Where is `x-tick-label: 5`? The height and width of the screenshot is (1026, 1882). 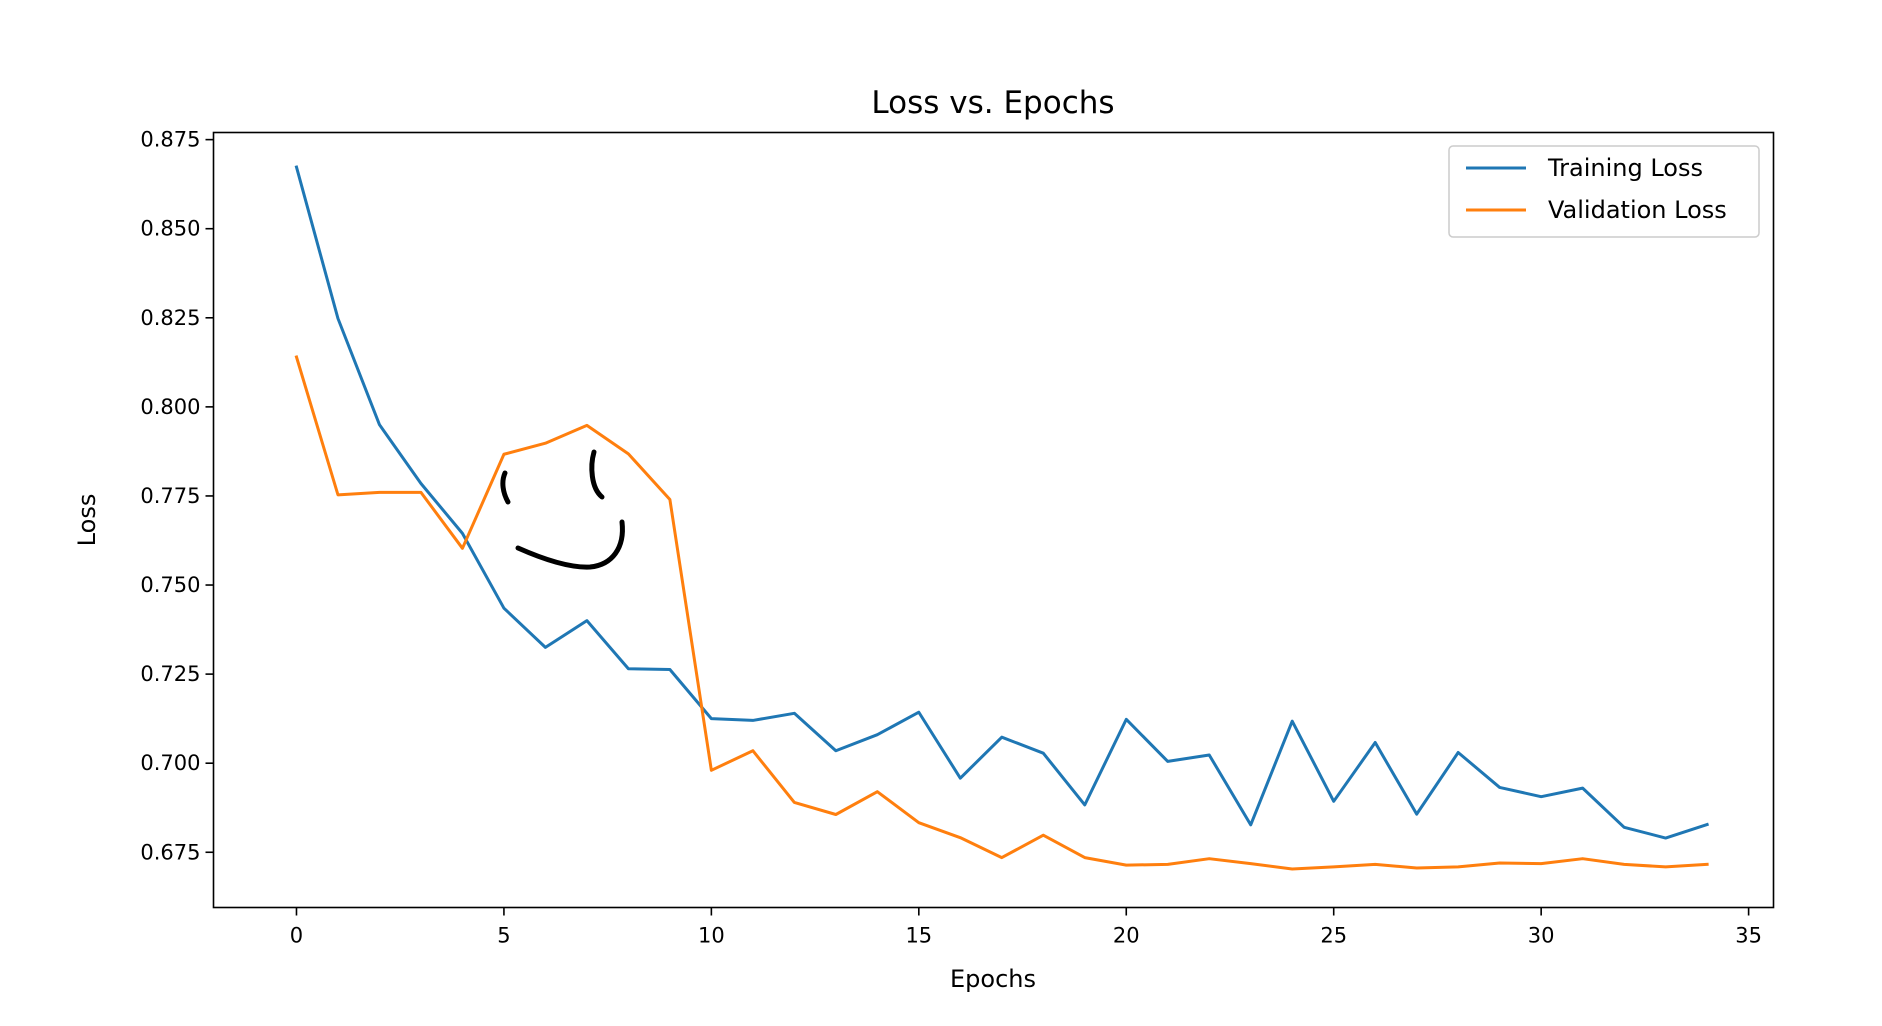
x-tick-label: 5 is located at coordinates (503, 936).